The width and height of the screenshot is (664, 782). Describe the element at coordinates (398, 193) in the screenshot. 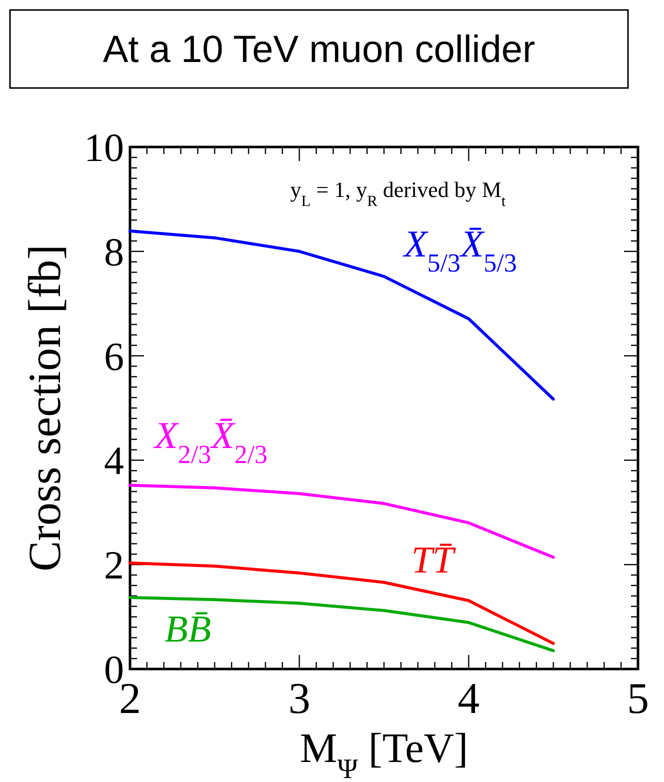

I see `annotation: y$_{L}$ = 1, y$_{R}$ derived by M$_{t}$` at that location.